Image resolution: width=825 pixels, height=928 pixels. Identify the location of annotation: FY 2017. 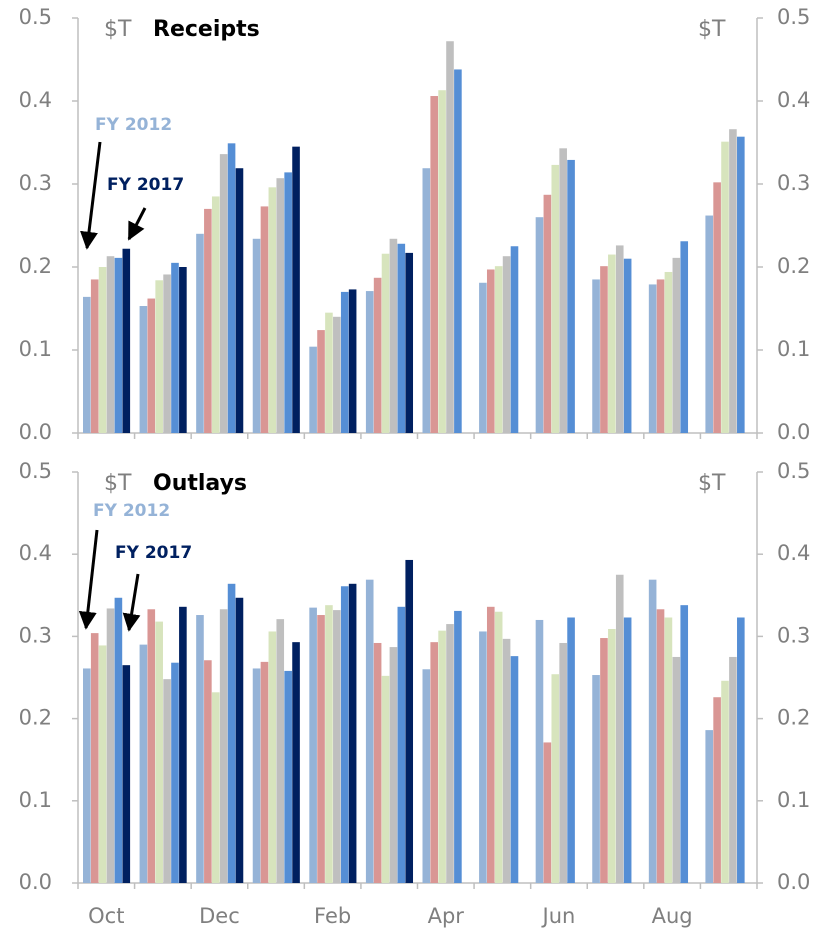
(153, 553).